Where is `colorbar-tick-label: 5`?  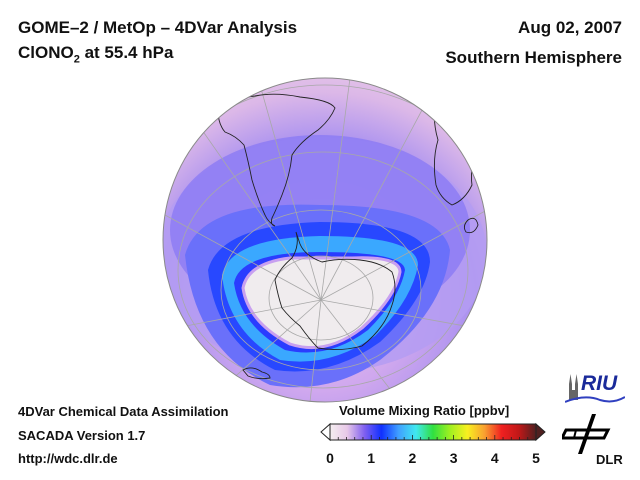 colorbar-tick-label: 5 is located at coordinates (536, 458).